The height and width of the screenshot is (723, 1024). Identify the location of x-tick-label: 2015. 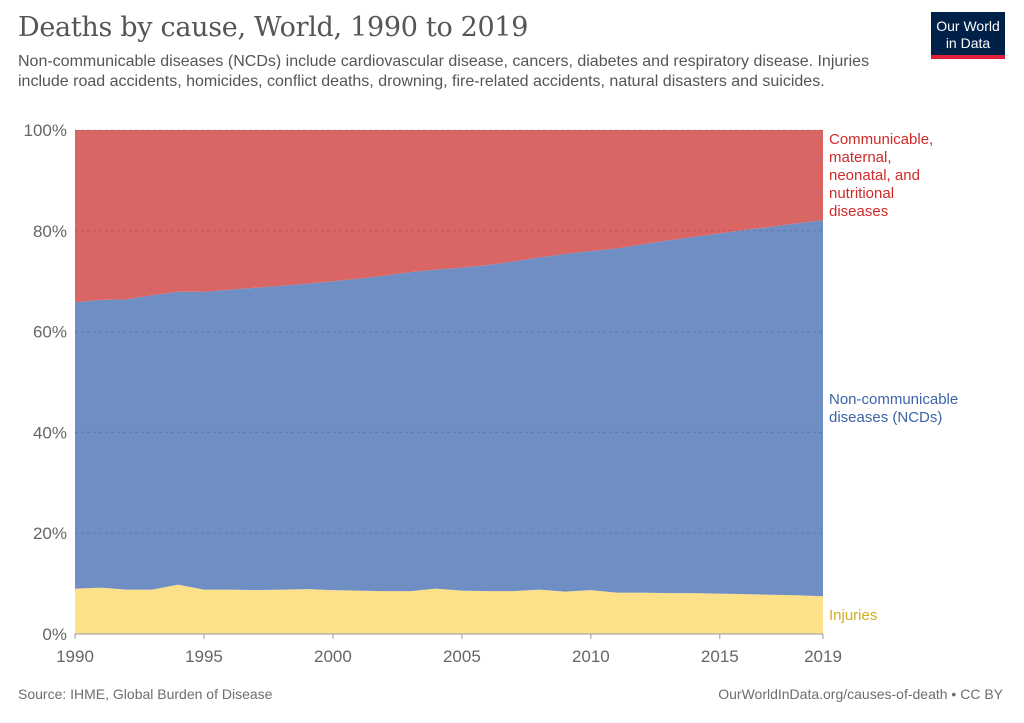
(720, 656).